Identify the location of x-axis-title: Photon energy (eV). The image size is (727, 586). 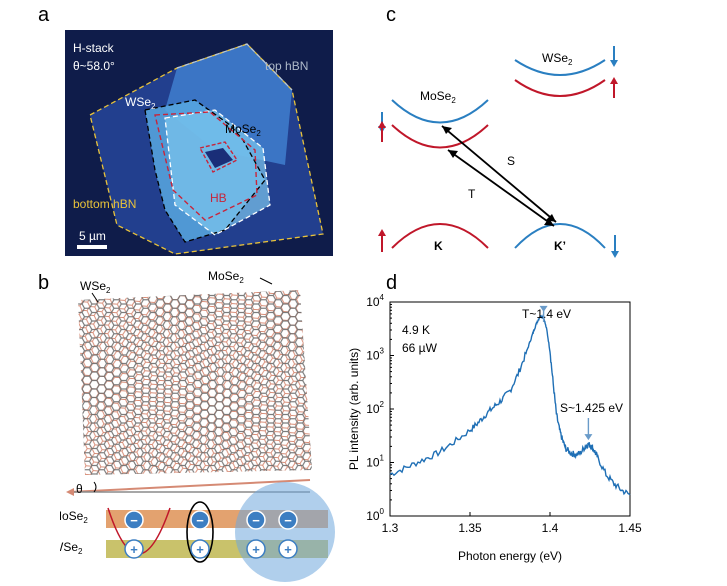
(510, 556).